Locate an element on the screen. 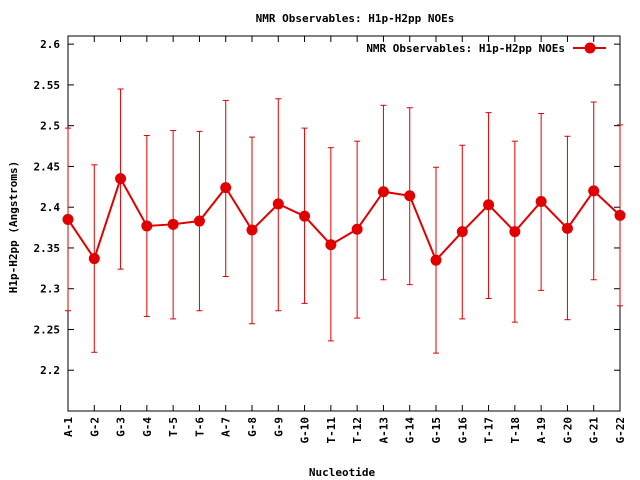 Image resolution: width=640 pixels, height=480 pixels. x-tick-label: A-7 is located at coordinates (226, 427).